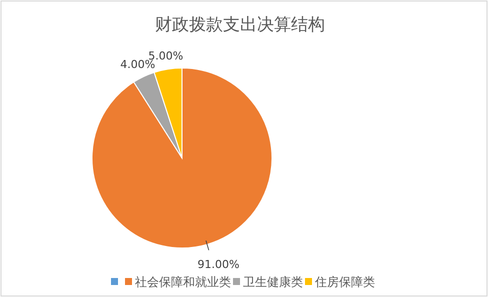 Image resolution: width=488 pixels, height=297 pixels. I want to click on pie-slice, so click(157, 115).